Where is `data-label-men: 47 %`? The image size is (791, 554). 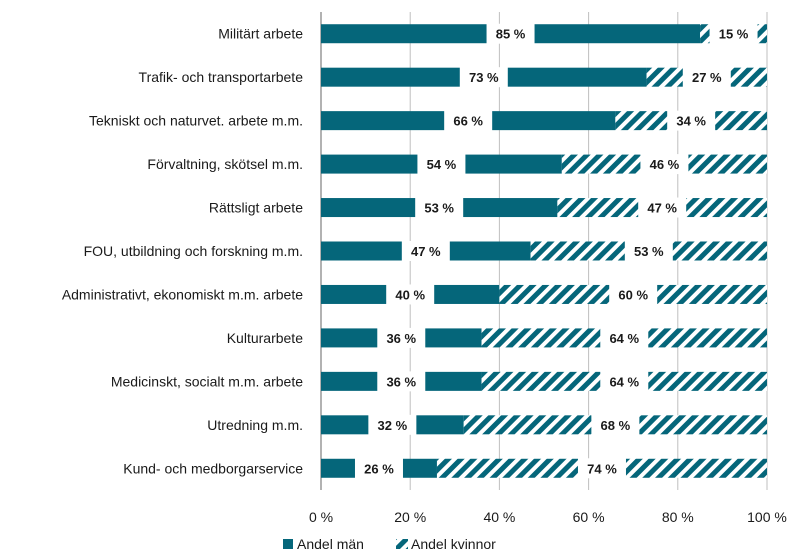
data-label-men: 47 % is located at coordinates (426, 251).